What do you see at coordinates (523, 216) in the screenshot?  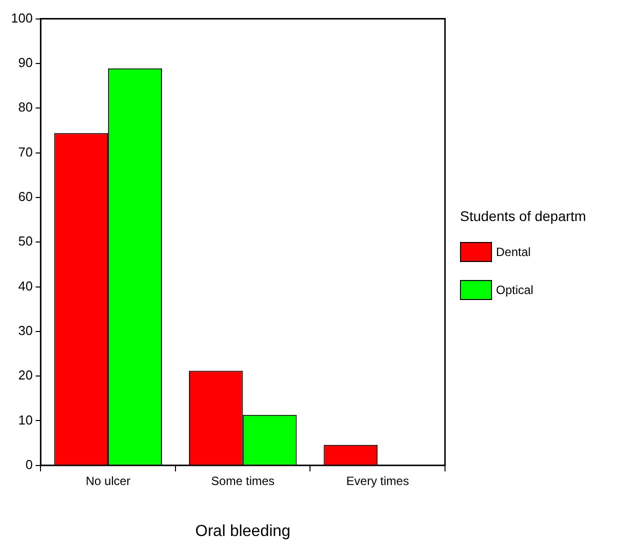 I see `legend-title: Students of departm` at bounding box center [523, 216].